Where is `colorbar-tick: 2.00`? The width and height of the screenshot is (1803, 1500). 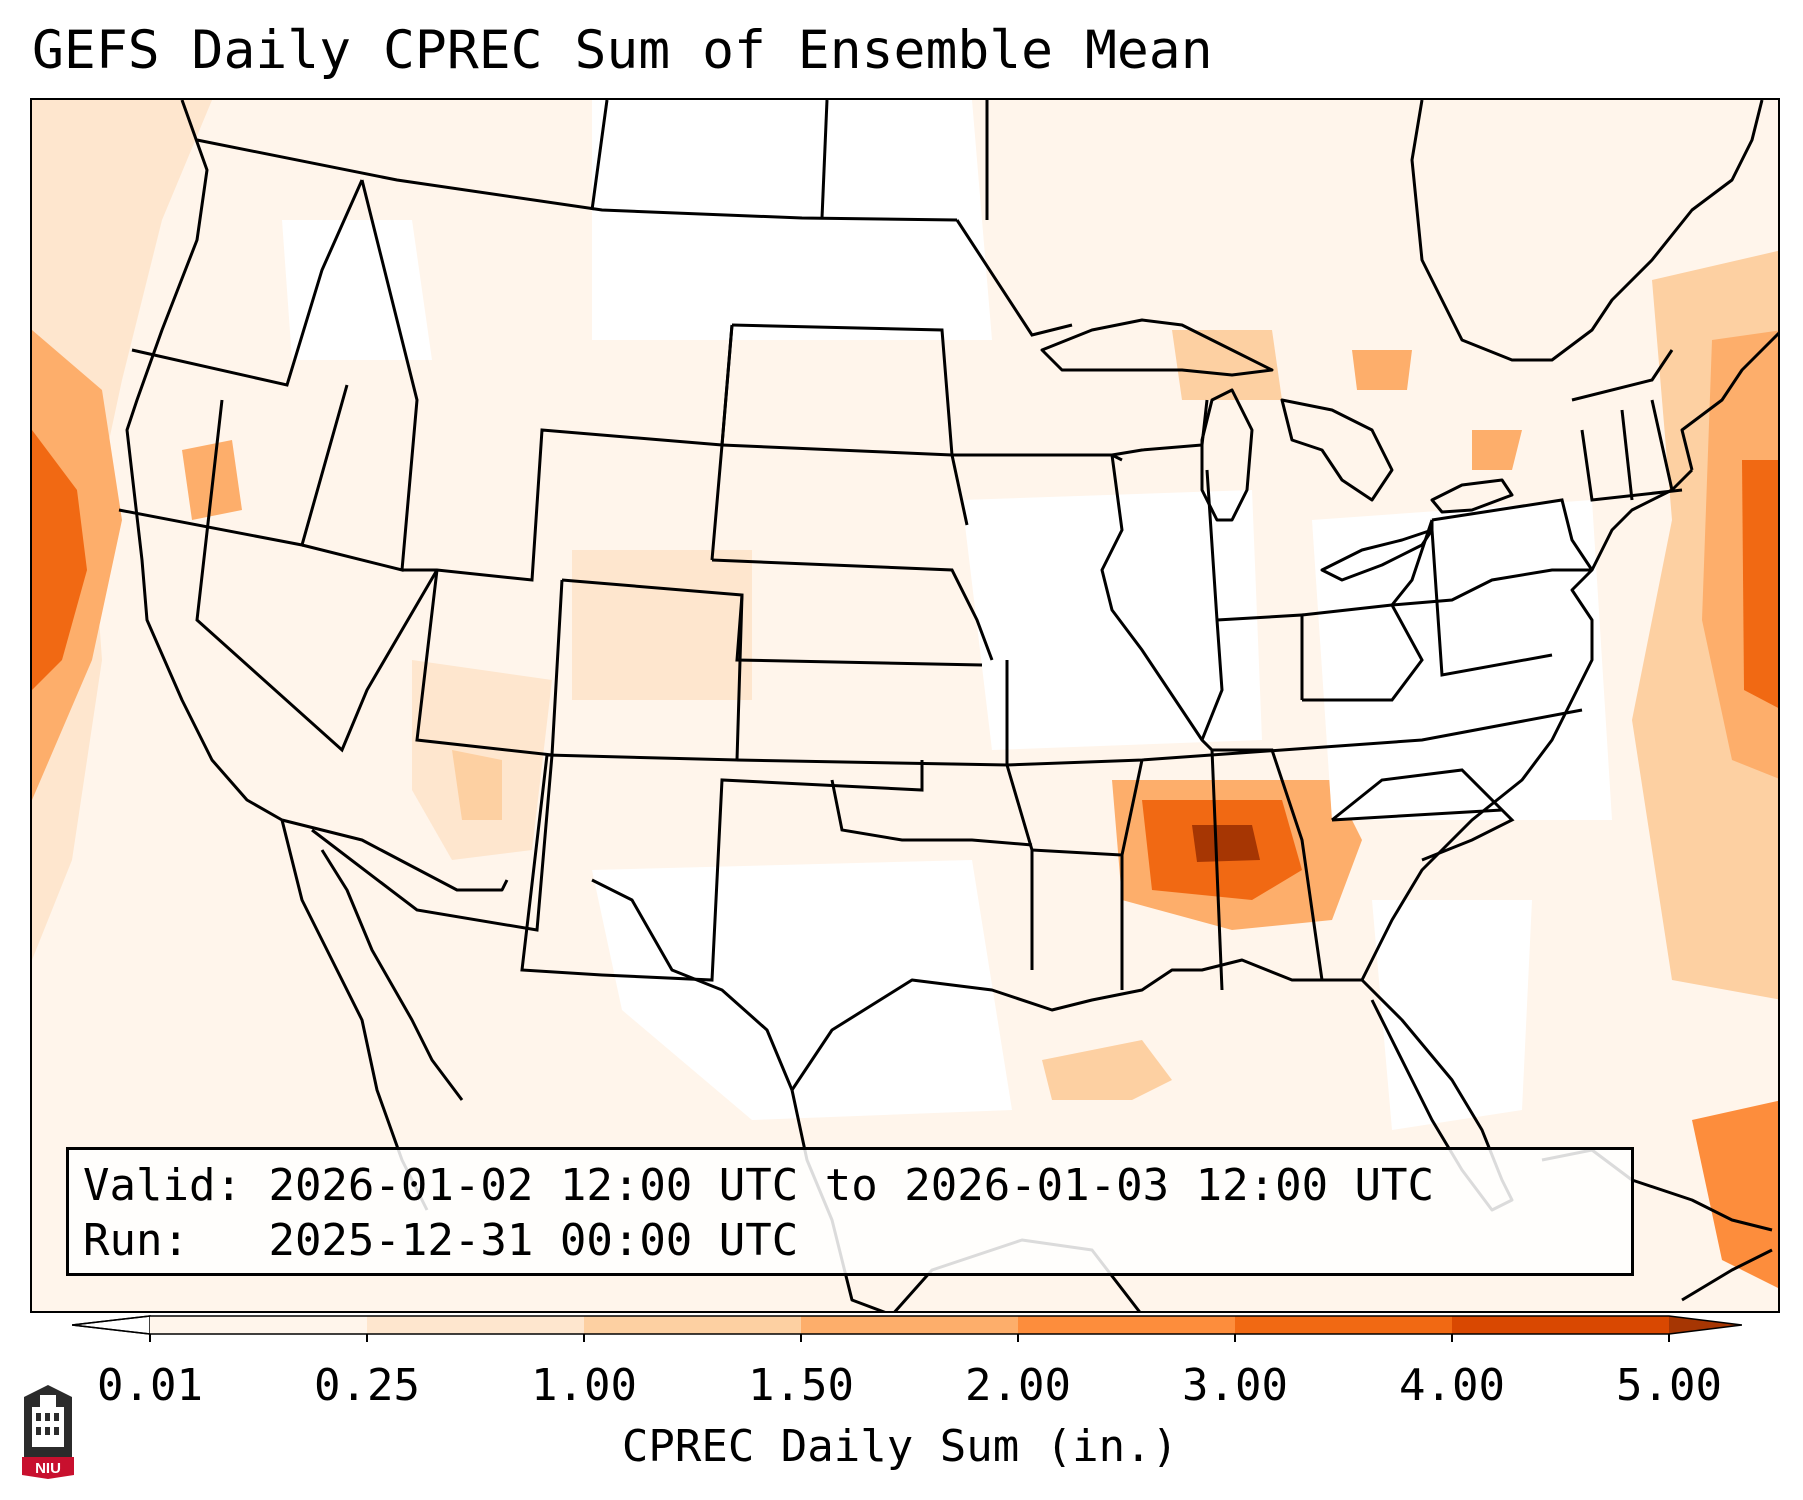 colorbar-tick: 2.00 is located at coordinates (1018, 1385).